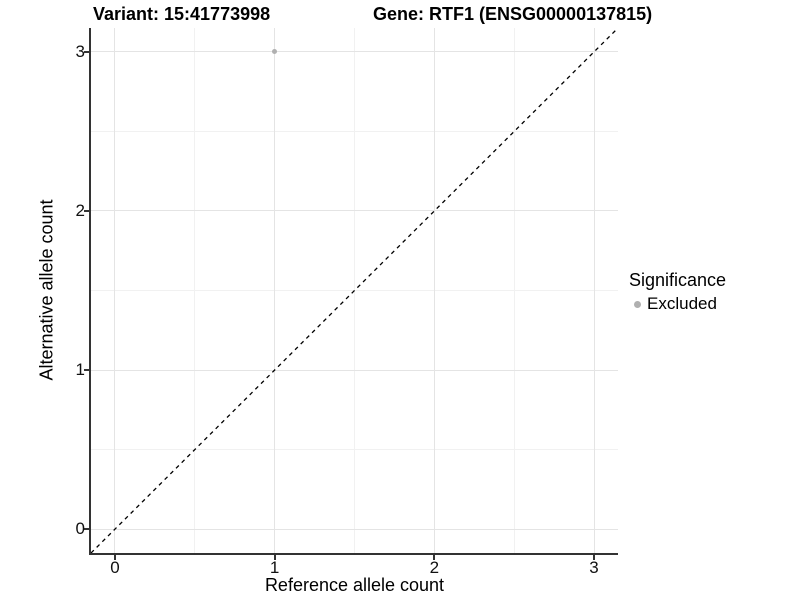 This screenshot has height=600, width=800. What do you see at coordinates (594, 567) in the screenshot?
I see `x-tick-label: 3` at bounding box center [594, 567].